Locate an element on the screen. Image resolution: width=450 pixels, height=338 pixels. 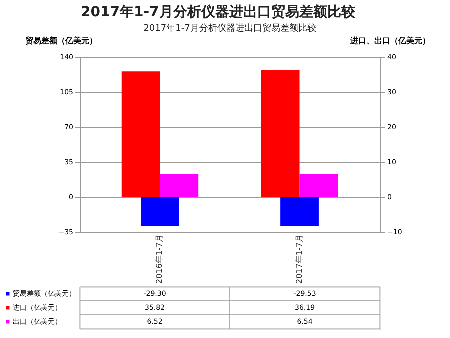
chart-subtitle: 2017年1-7月分析仪器进出口贸易差额比较 is located at coordinates (230, 28).